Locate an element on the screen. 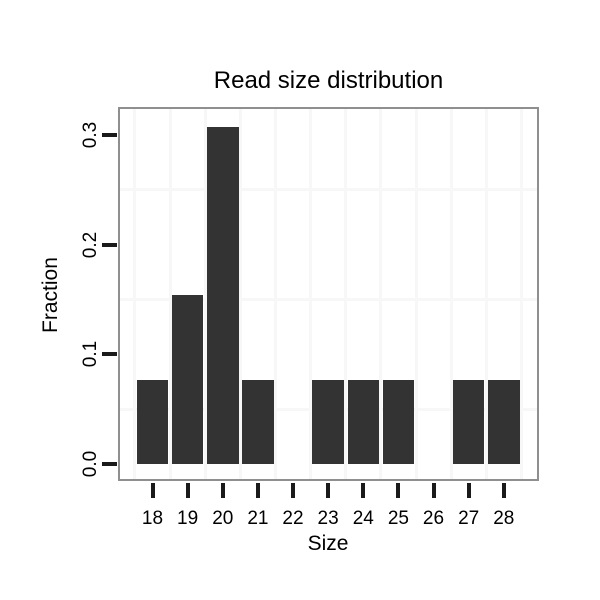 The height and width of the screenshot is (600, 600). x-tick-label: 25 is located at coordinates (398, 518).